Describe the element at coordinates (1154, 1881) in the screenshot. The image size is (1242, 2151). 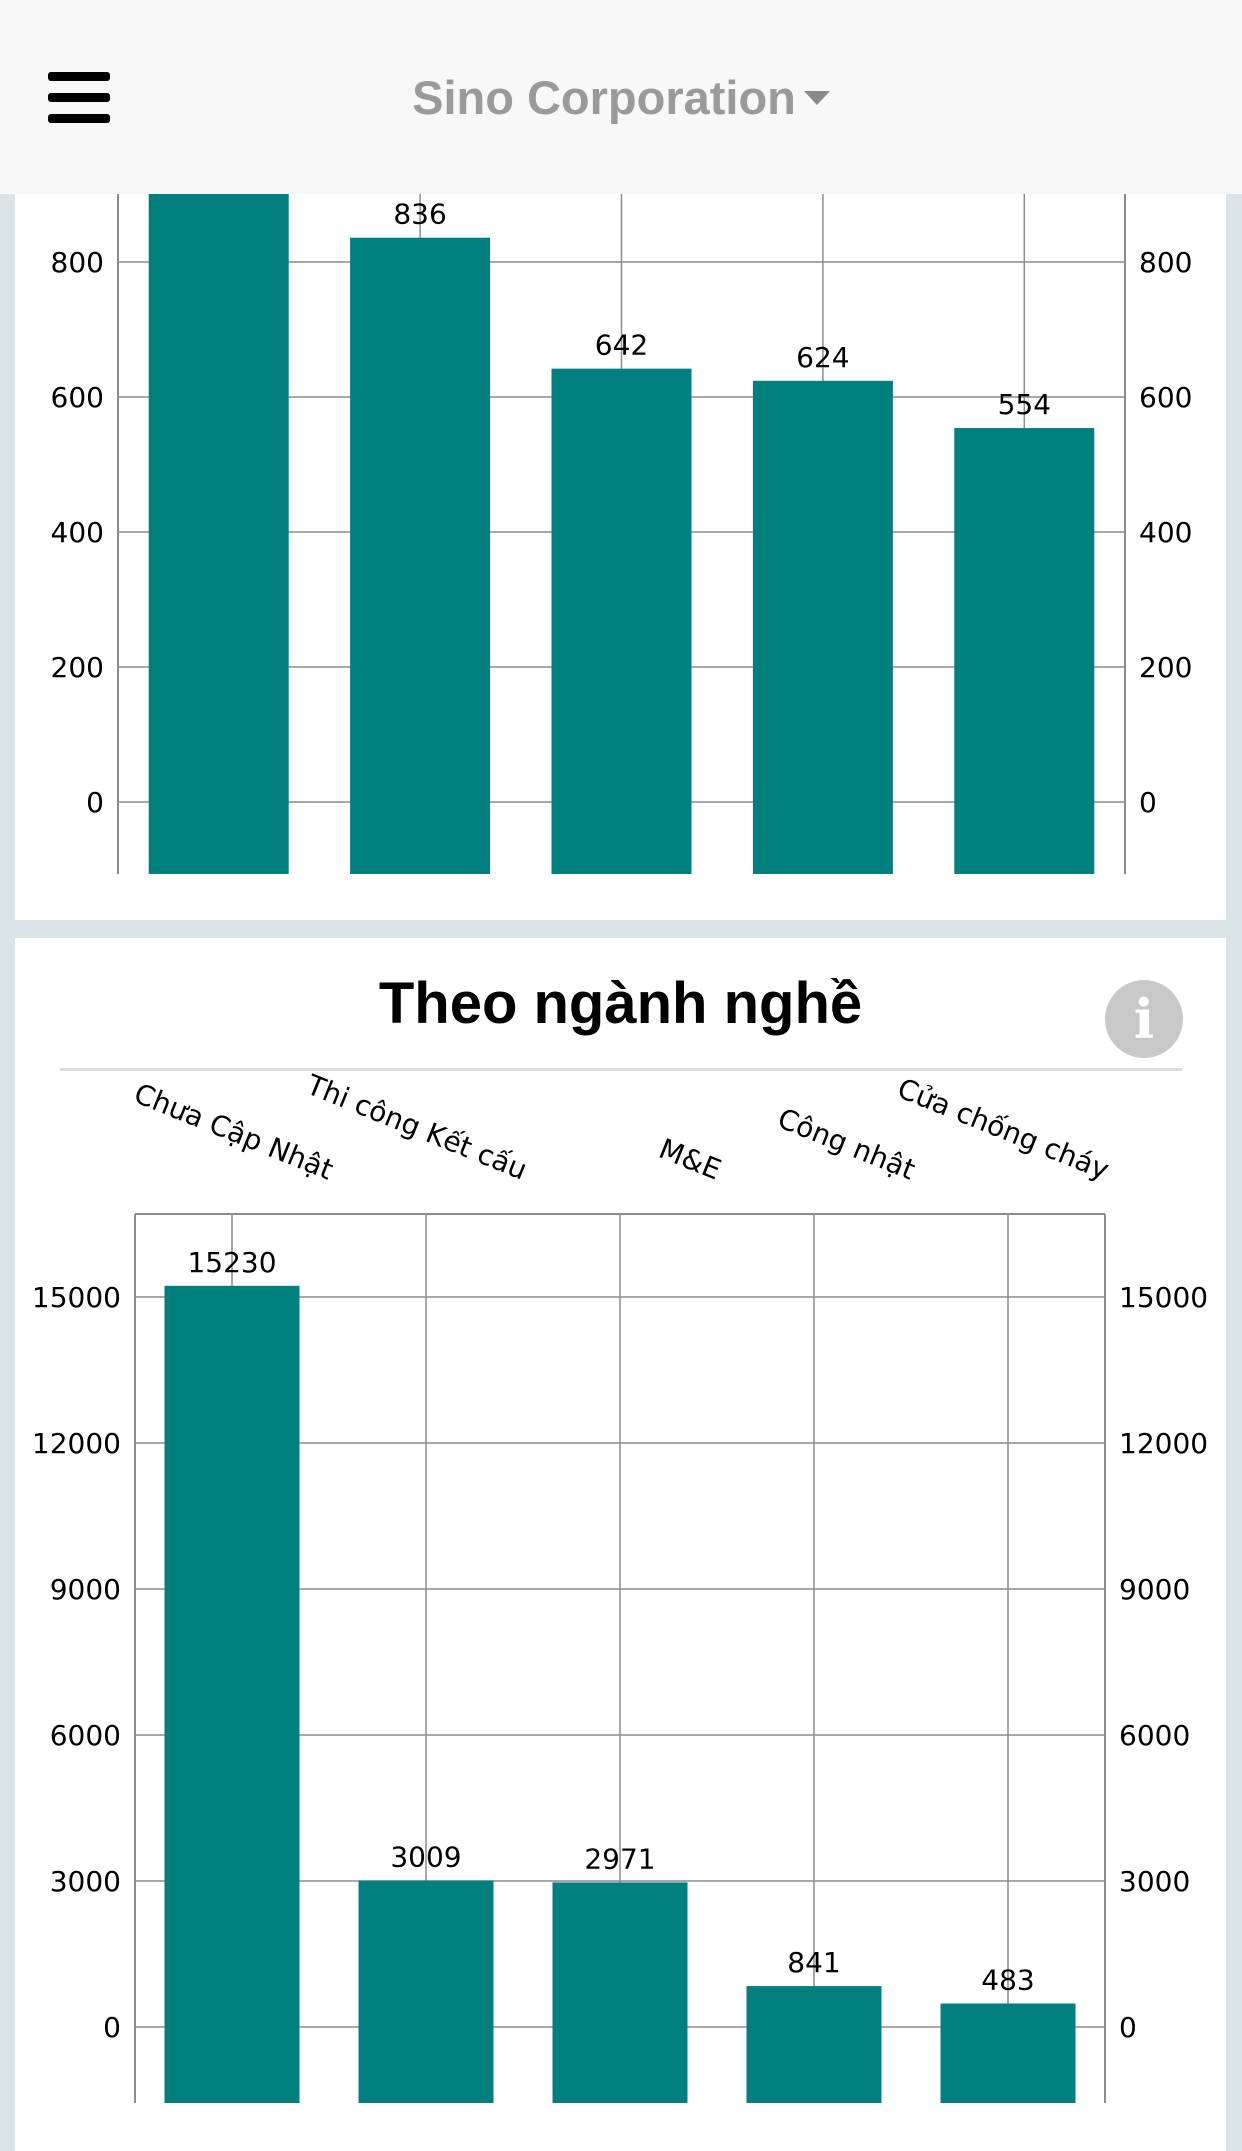
I see `y-tick-label-right: 3000` at that location.